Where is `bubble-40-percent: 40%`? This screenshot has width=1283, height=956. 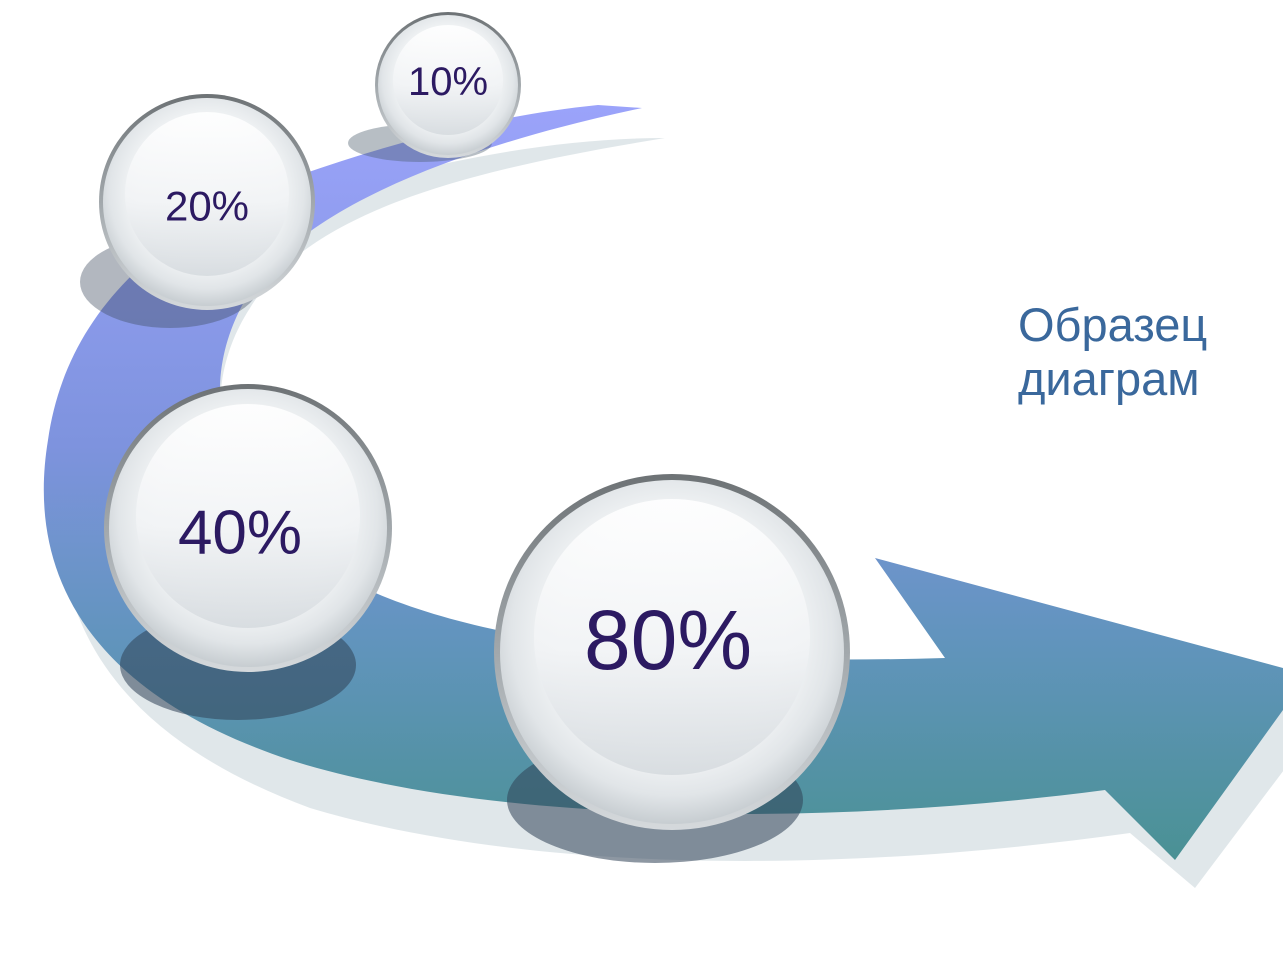
bubble-40-percent: 40% is located at coordinates (248, 528).